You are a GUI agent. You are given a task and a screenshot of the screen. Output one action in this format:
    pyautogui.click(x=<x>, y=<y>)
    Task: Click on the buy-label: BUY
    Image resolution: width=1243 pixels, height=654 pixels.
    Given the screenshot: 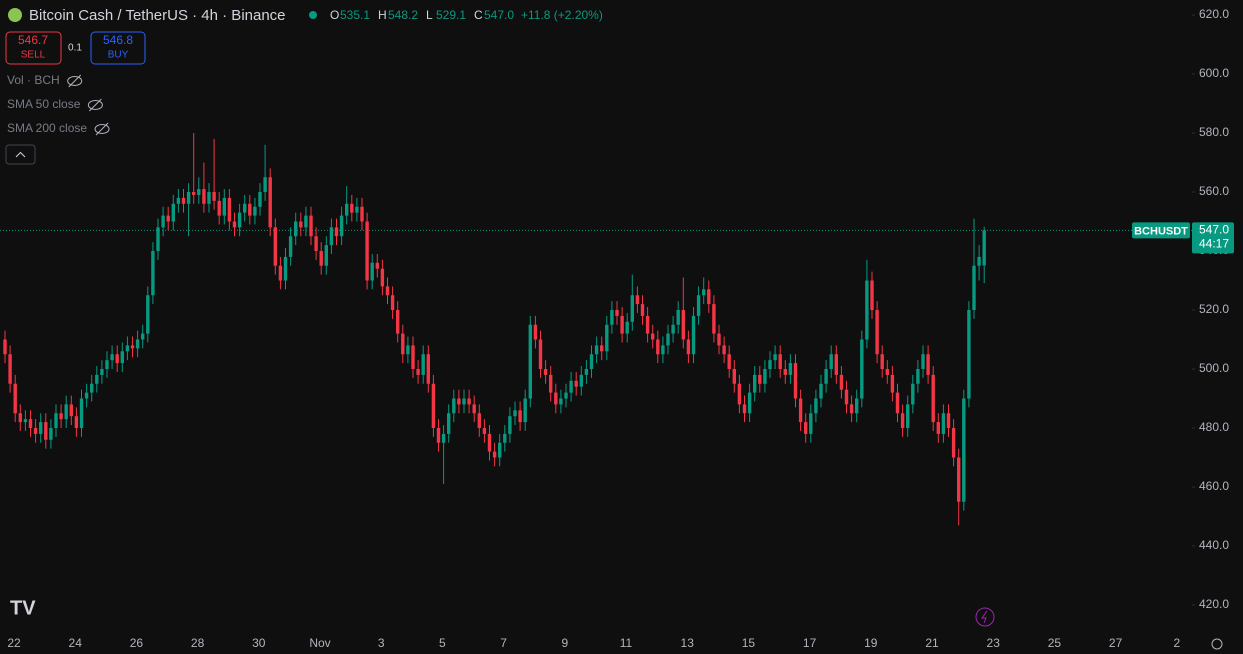 What is the action you would take?
    pyautogui.click(x=118, y=55)
    